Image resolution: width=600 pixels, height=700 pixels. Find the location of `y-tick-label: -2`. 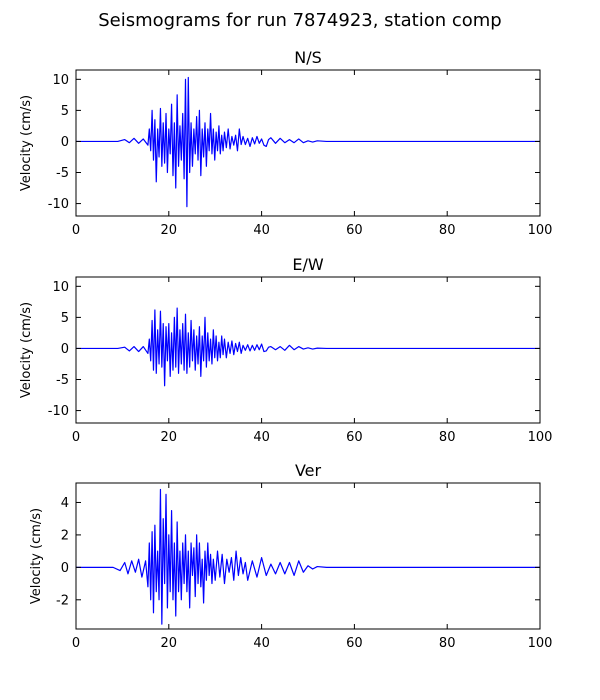

y-tick-label: -2 is located at coordinates (62, 600).